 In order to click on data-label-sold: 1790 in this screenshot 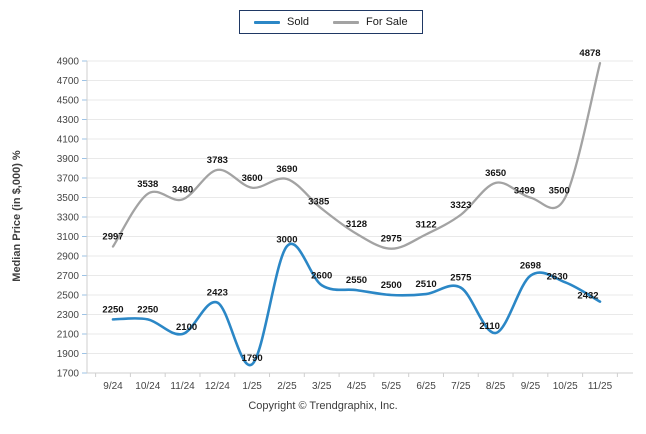, I will do `click(252, 358)`.